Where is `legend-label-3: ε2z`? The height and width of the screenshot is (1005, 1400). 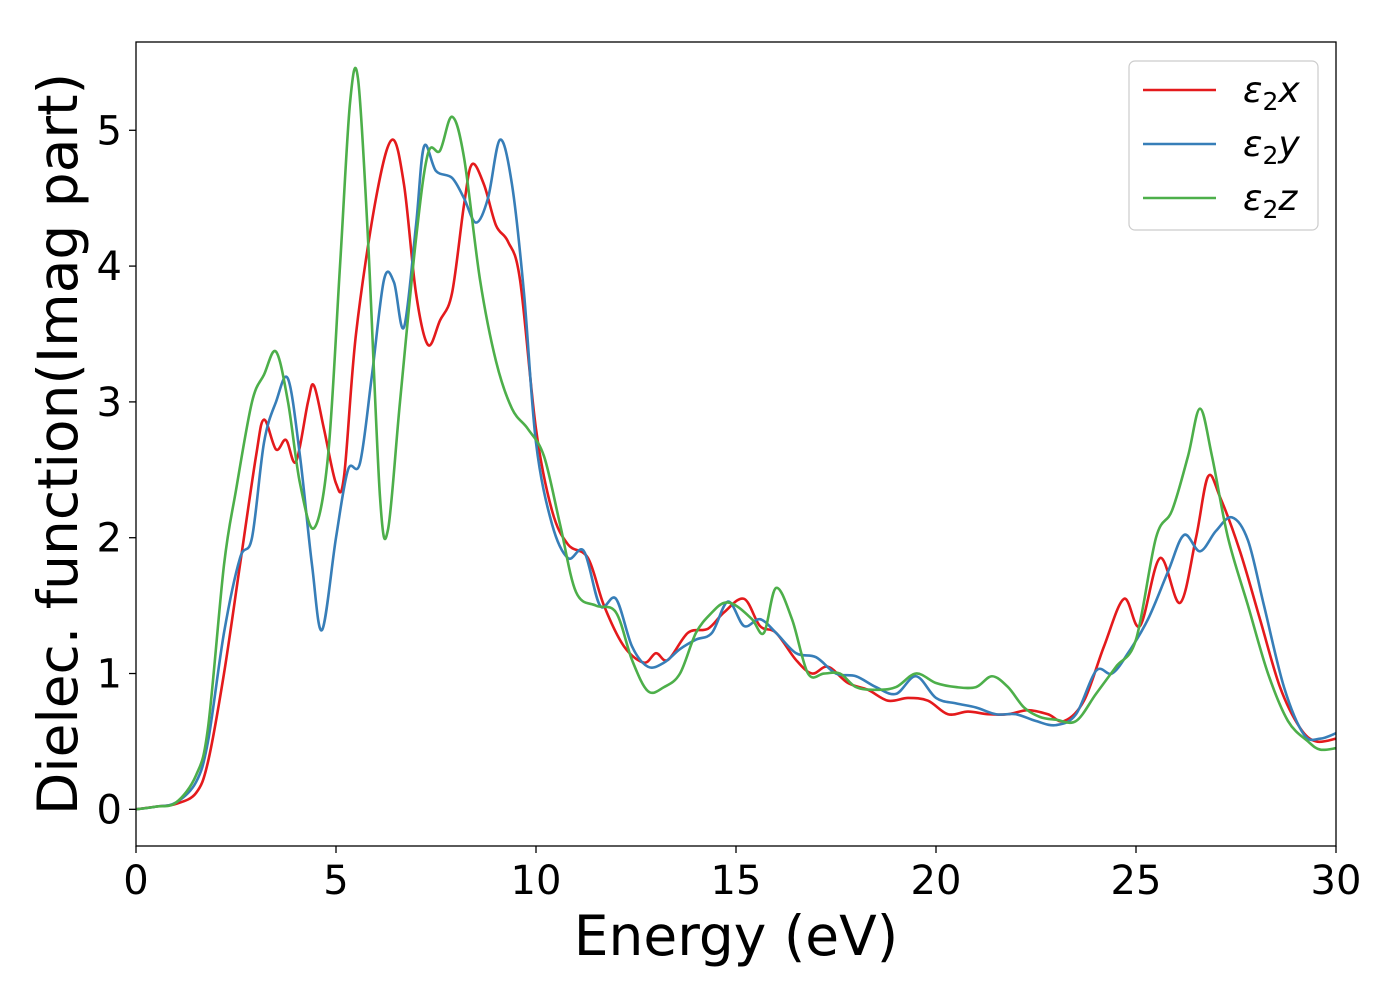
legend-label-3: ε2z is located at coordinates (1270, 201).